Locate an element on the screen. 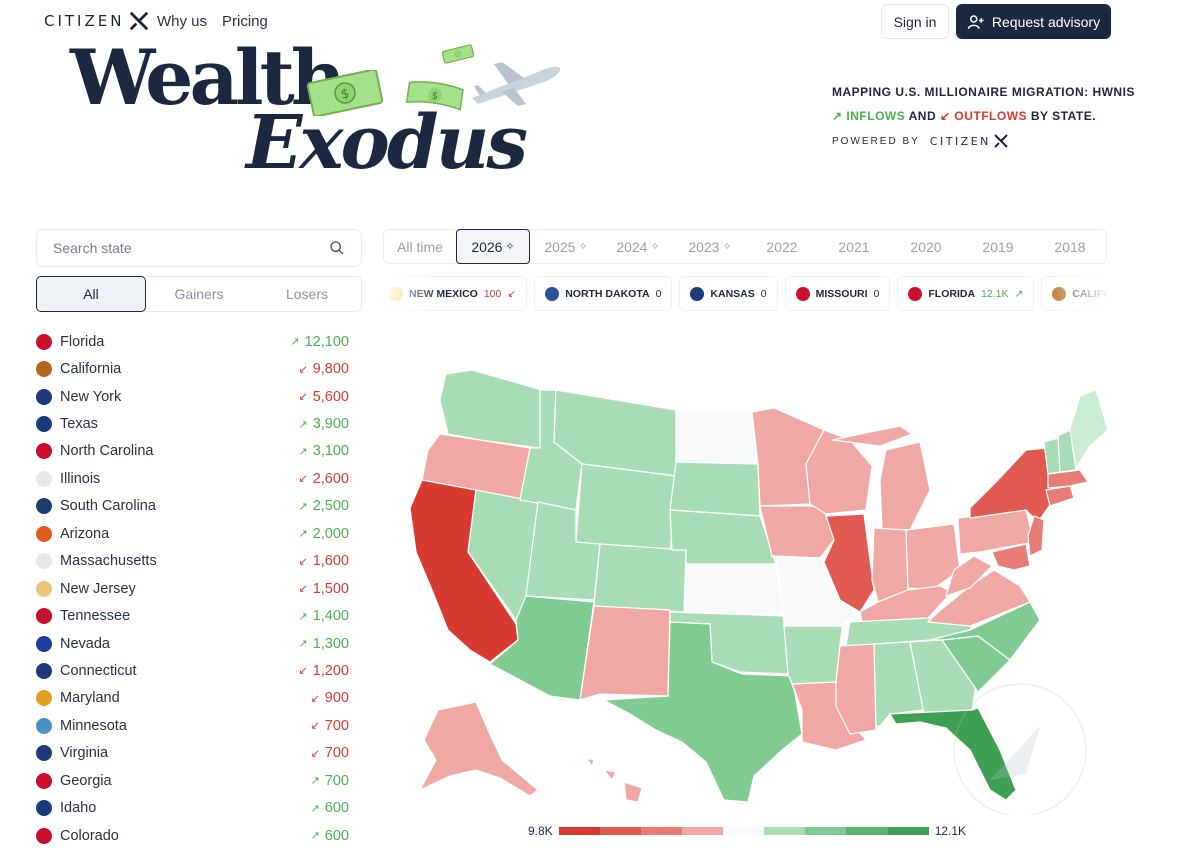 This screenshot has width=1199, height=863. state-row: Minnesota ↙ 700 is located at coordinates (192, 725).